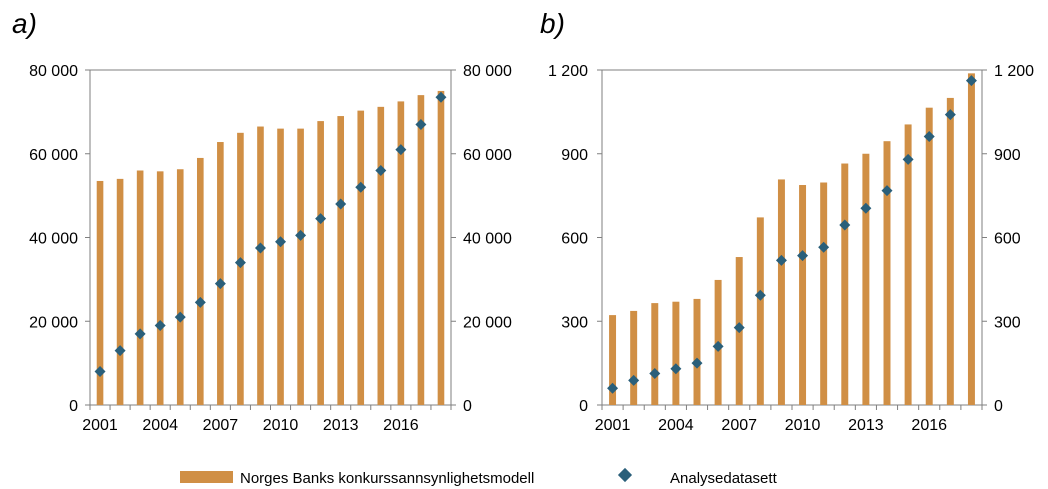 This screenshot has height=489, width=1048. I want to click on panel-b-label: b), so click(552, 23).